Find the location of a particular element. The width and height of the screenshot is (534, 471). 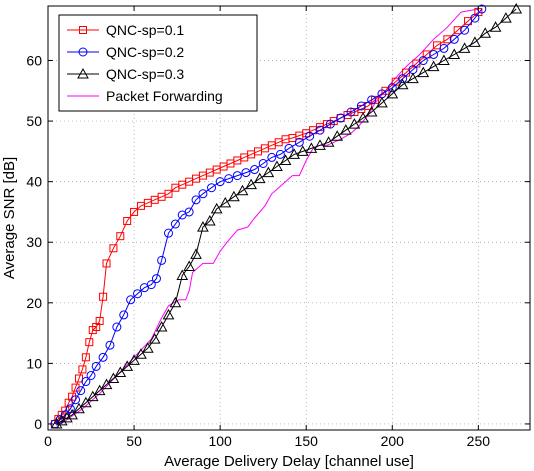

legend-box is located at coordinates (158, 63).